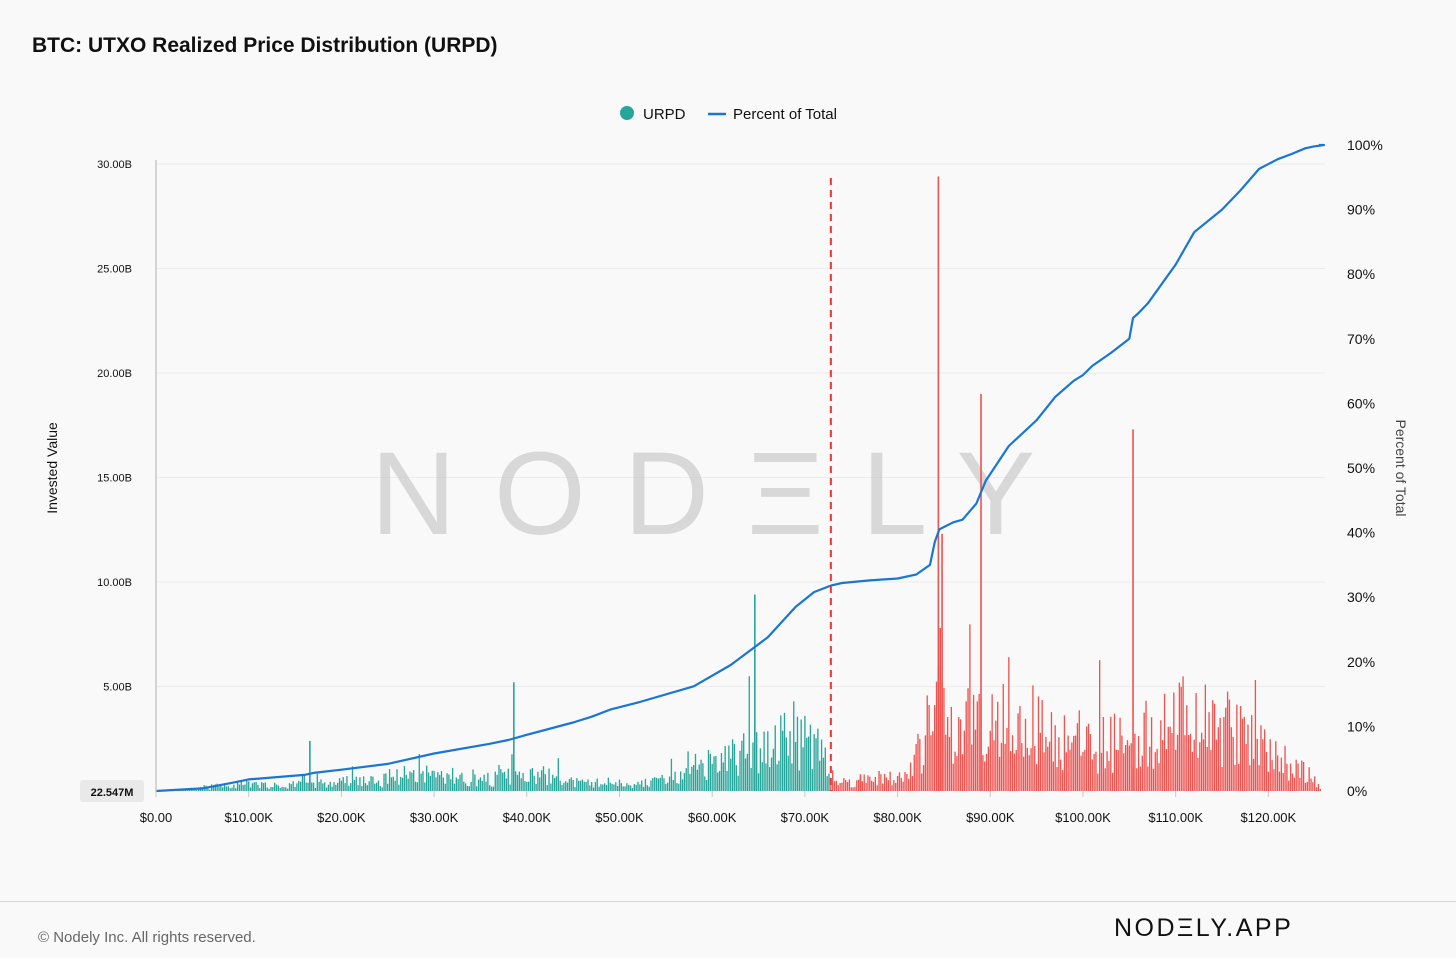 The height and width of the screenshot is (958, 1456). Describe the element at coordinates (1175, 817) in the screenshot. I see `x-tick-label: $110.00K` at that location.